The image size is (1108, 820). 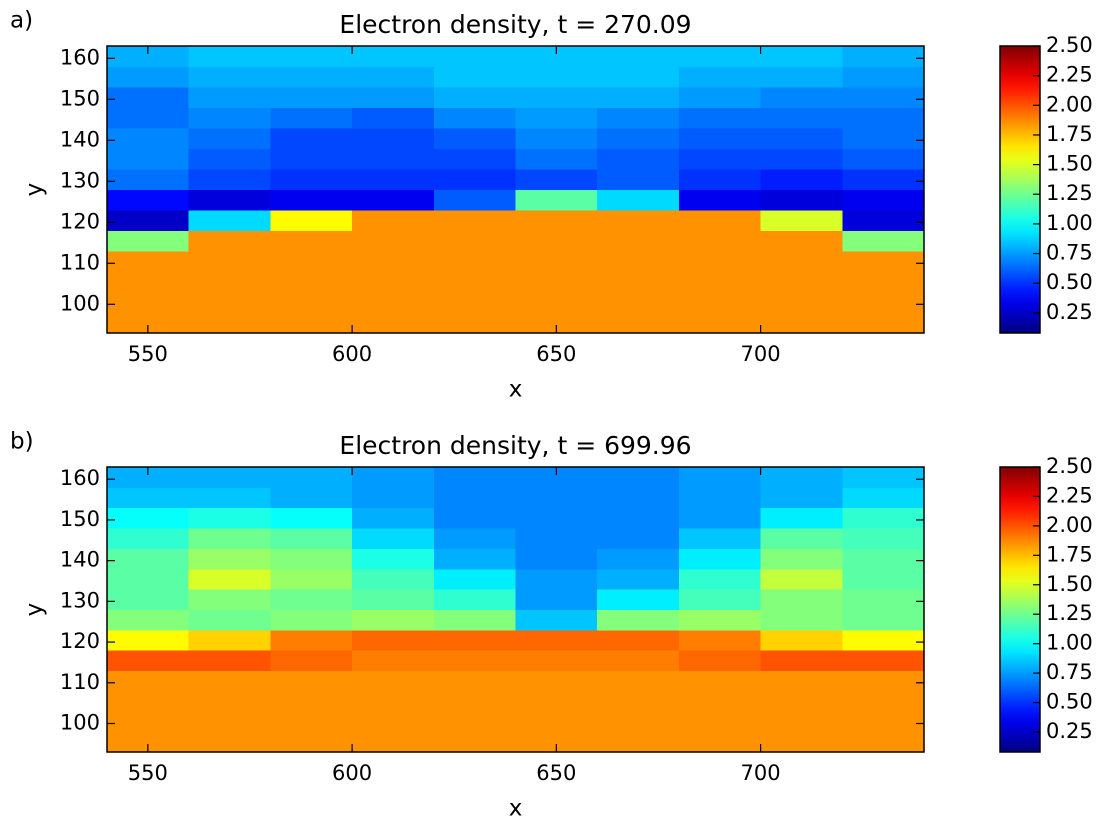 I want to click on x-axis-label: x, so click(x=516, y=808).